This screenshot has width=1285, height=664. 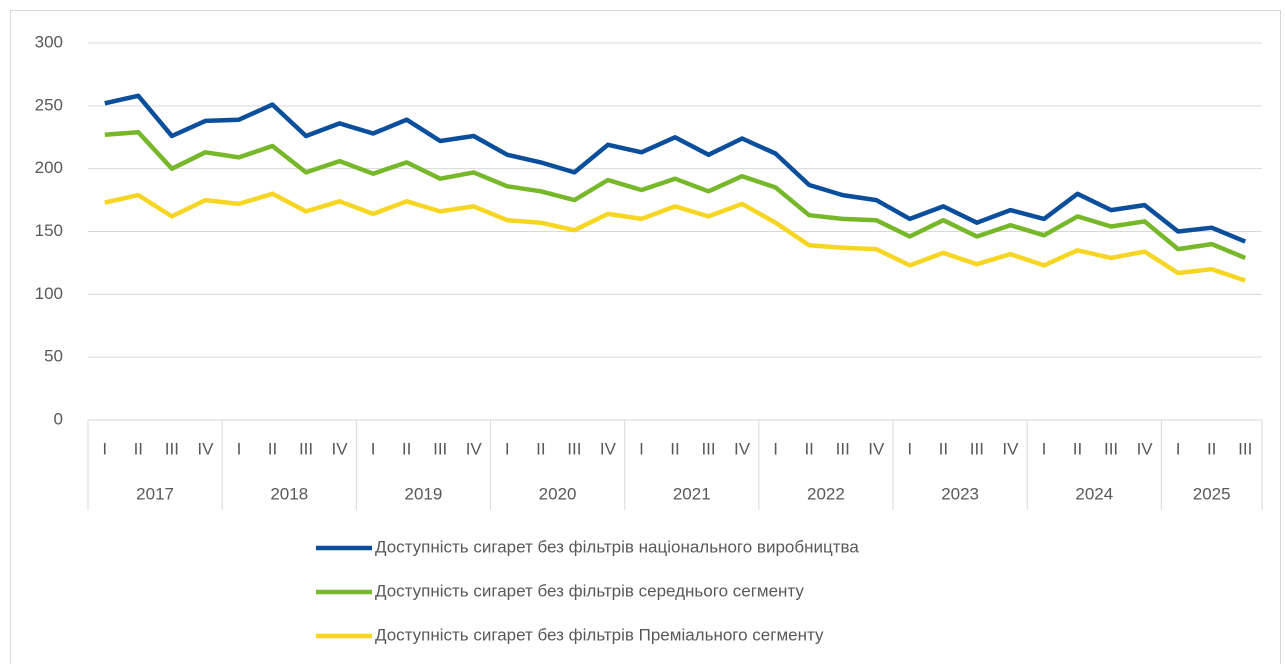 What do you see at coordinates (424, 493) in the screenshot?
I see `x-group-label: 2019` at bounding box center [424, 493].